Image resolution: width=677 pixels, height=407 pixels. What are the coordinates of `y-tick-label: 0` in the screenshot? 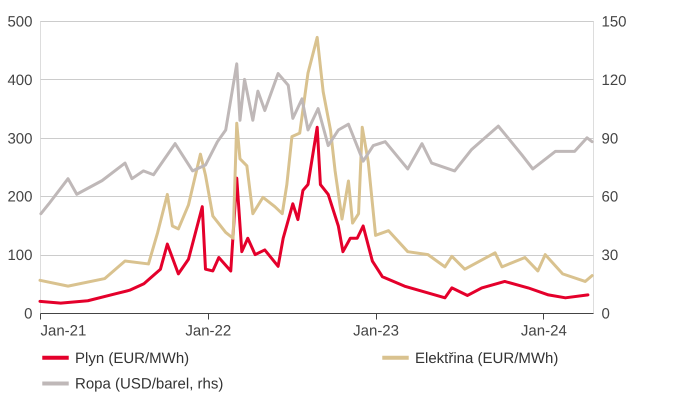 It's located at (28, 314).